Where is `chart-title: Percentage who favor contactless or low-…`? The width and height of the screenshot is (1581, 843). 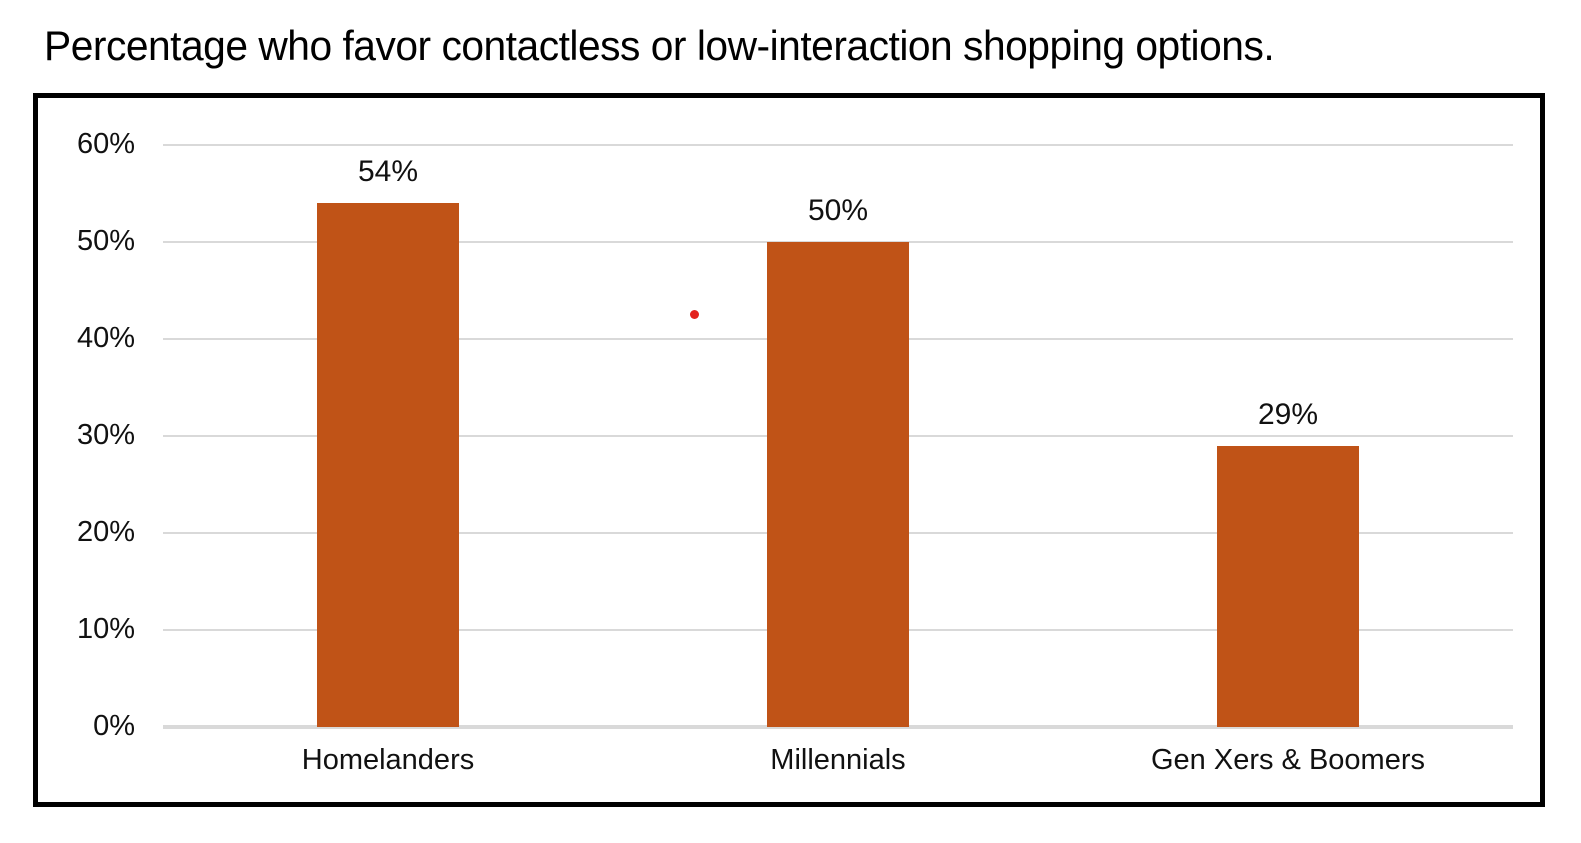
chart-title: Percentage who favor contactless or low-… is located at coordinates (659, 45).